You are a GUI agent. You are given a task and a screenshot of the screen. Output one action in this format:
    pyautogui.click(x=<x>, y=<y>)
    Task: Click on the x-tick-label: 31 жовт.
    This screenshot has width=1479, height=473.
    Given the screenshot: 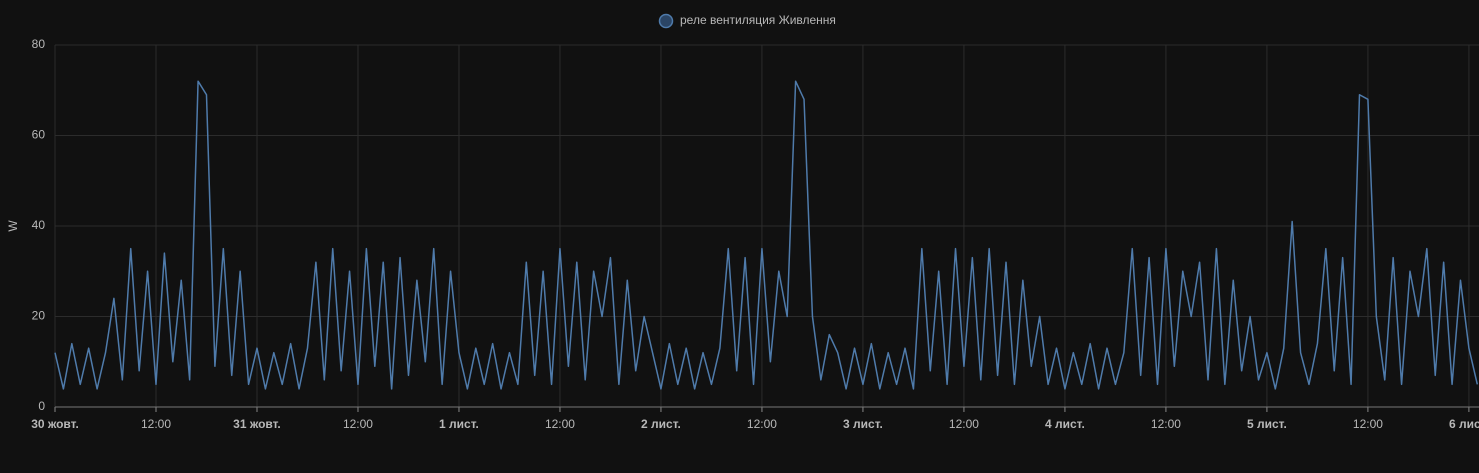 What is the action you would take?
    pyautogui.click(x=257, y=424)
    